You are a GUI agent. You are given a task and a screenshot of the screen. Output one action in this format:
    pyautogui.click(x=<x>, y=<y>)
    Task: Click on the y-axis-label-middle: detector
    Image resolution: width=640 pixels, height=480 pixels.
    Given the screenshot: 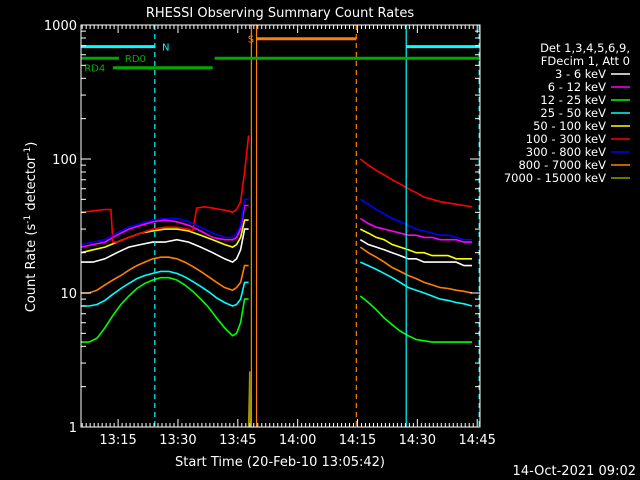 What is the action you would take?
    pyautogui.click(x=31, y=185)
    